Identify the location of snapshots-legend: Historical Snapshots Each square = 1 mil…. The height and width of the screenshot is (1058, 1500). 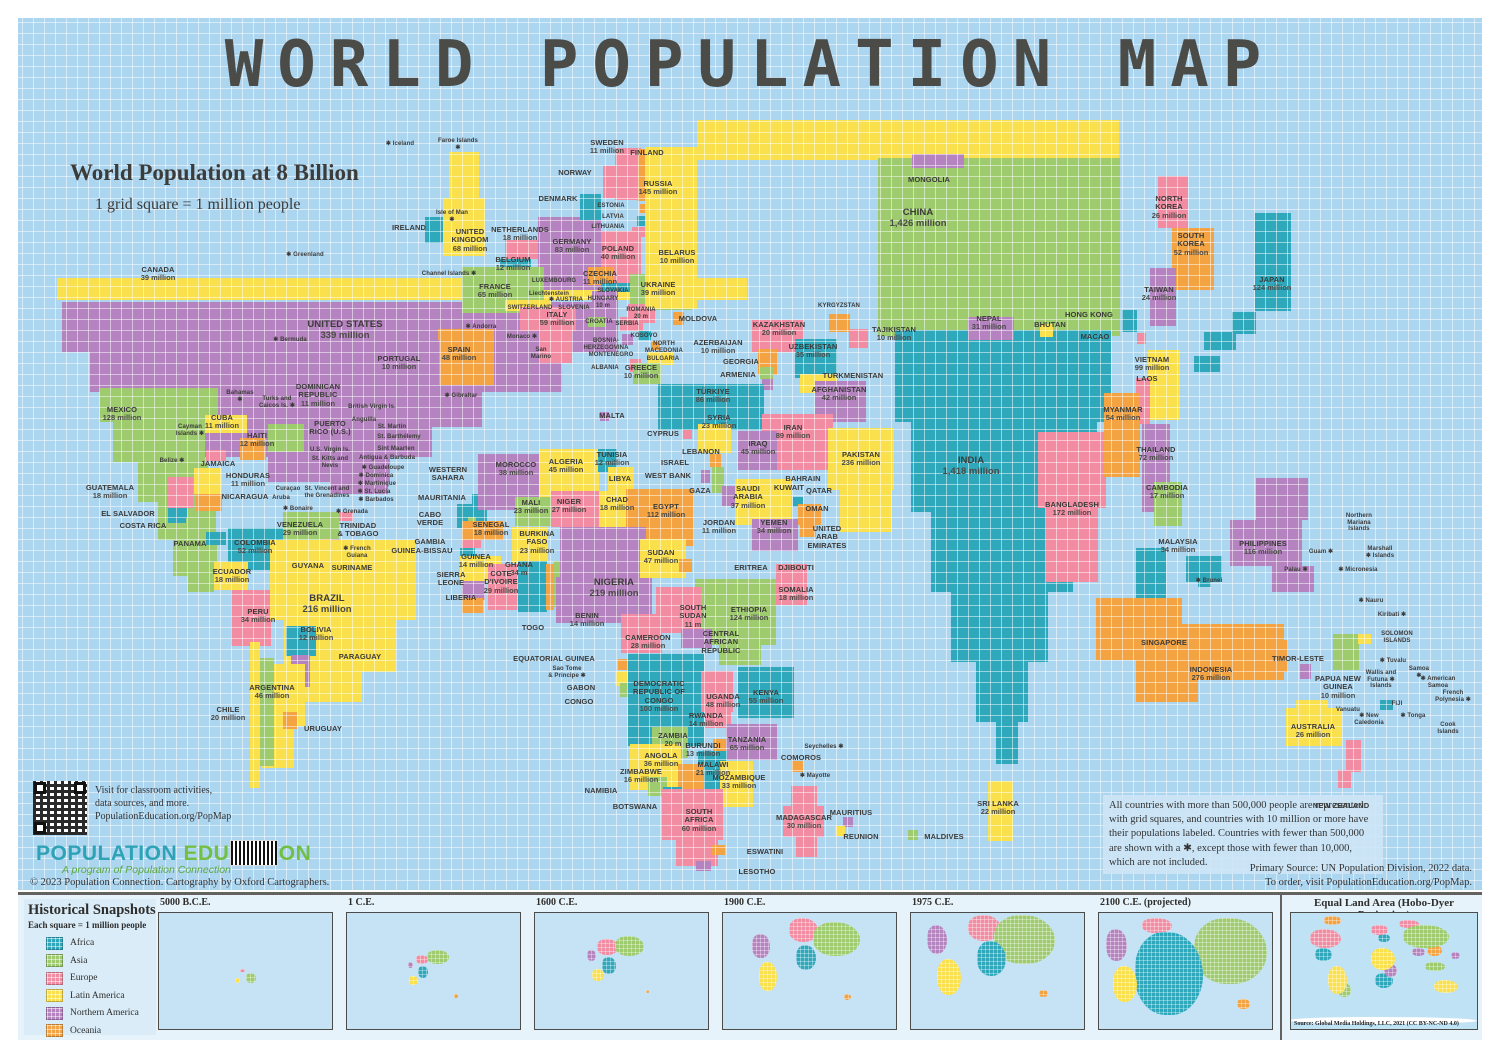
(90, 968).